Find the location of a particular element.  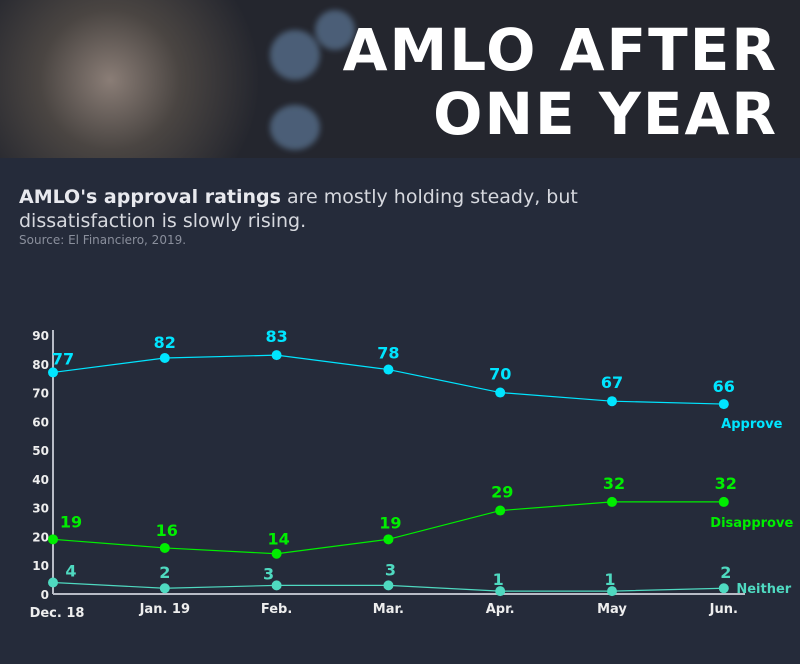

x-tick-label: Jun. is located at coordinates (723, 609).